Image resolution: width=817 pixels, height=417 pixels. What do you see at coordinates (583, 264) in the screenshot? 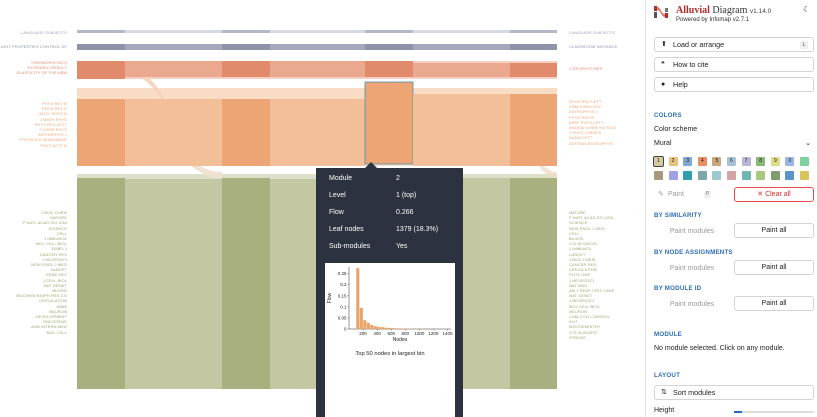
I see `right-node-label: CANCER RES` at bounding box center [583, 264].